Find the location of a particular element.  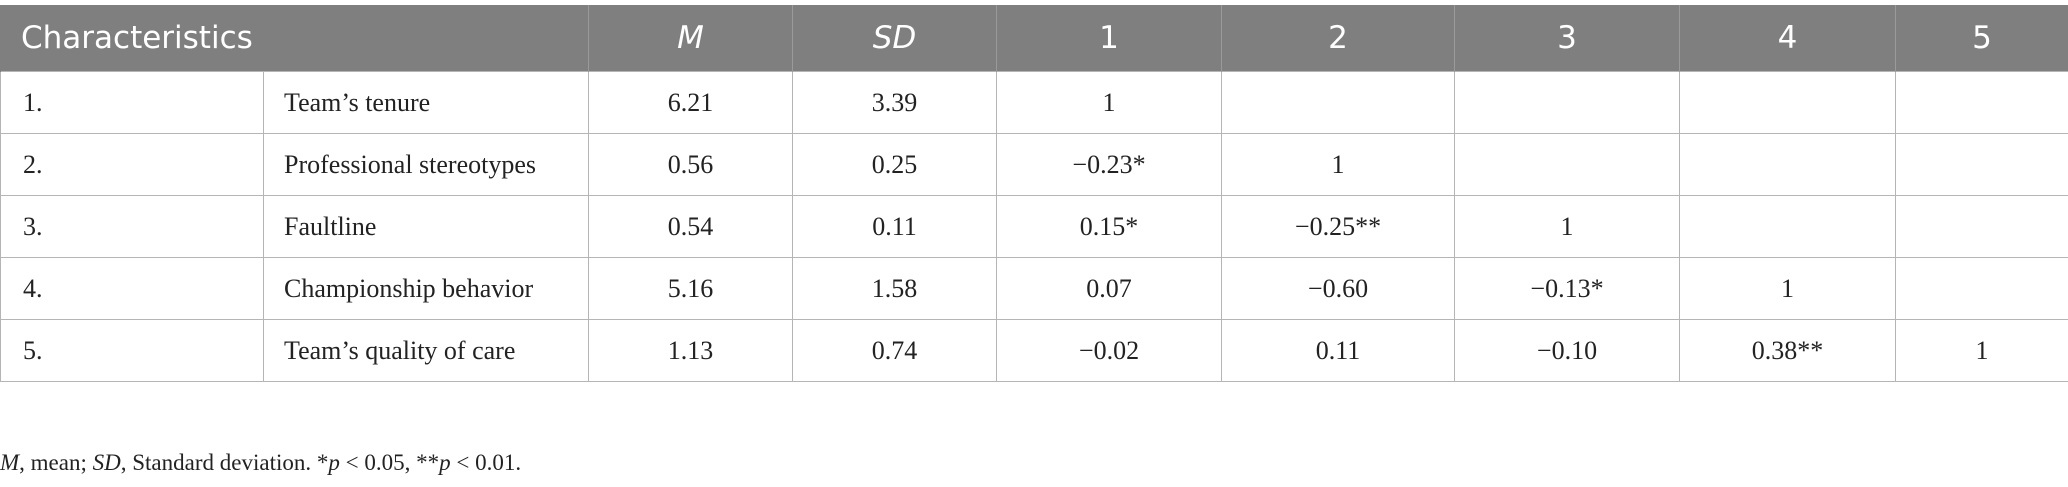

row-number: 4. is located at coordinates (132, 288).